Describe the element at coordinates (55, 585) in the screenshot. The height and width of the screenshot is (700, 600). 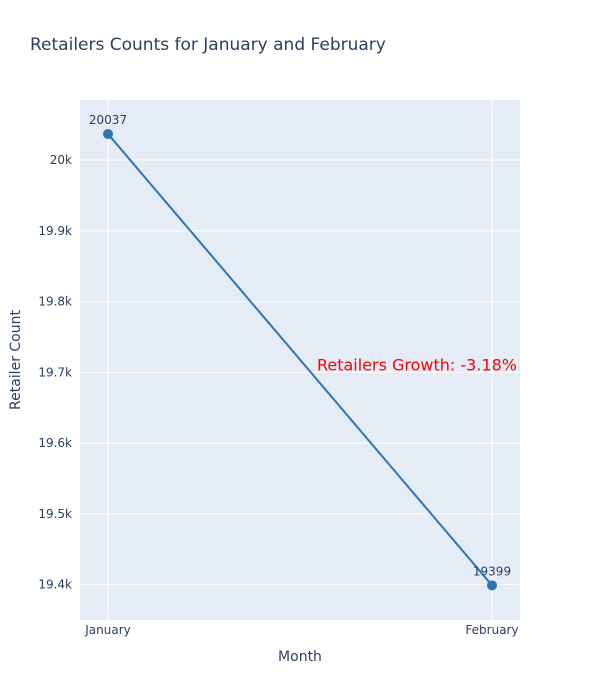
I see `y-tick-label: 19.4k` at that location.